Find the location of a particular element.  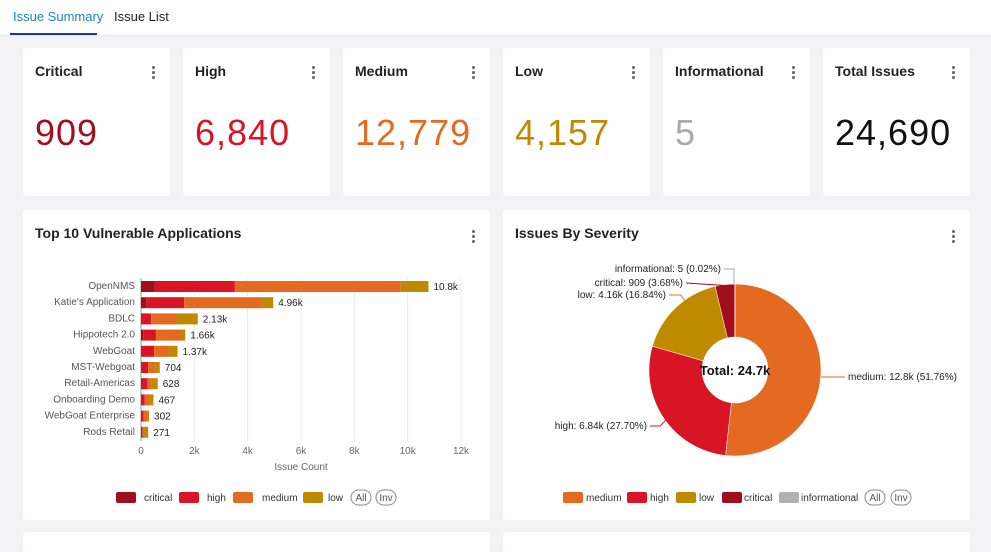

card-value: 5 is located at coordinates (685, 133).